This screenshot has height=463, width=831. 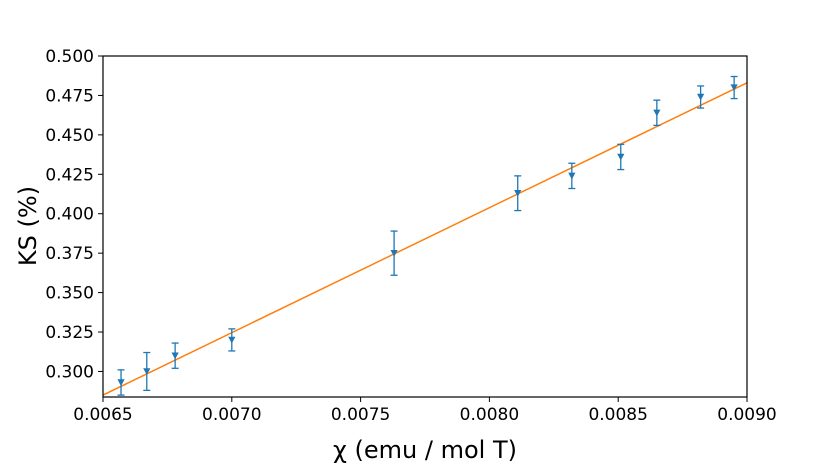 I want to click on y-tick-label: 0.375, so click(x=69, y=254).